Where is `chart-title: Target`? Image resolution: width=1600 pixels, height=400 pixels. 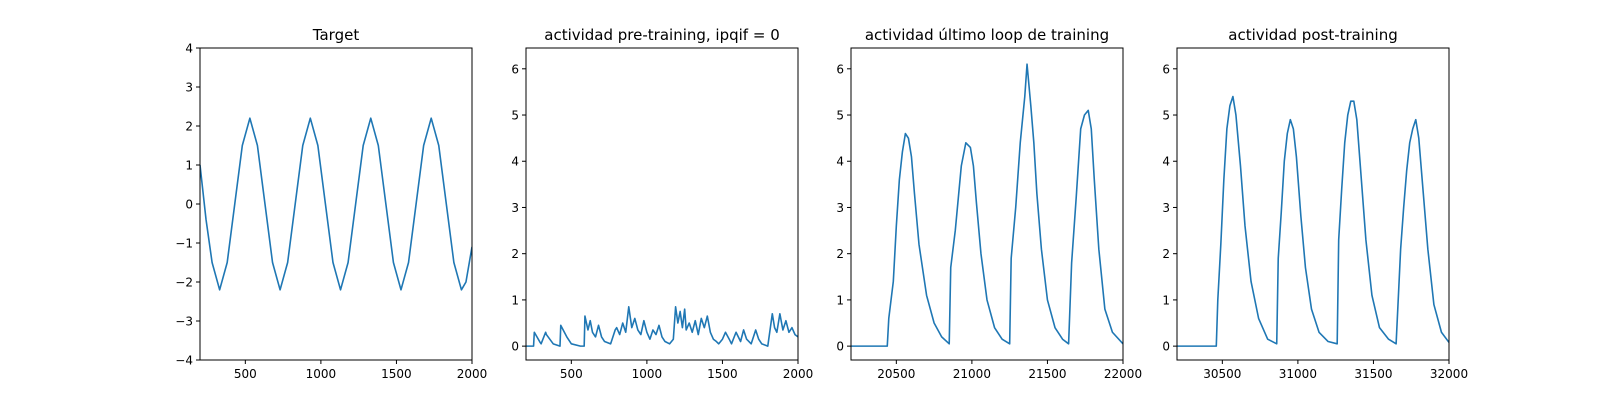 chart-title: Target is located at coordinates (336, 35).